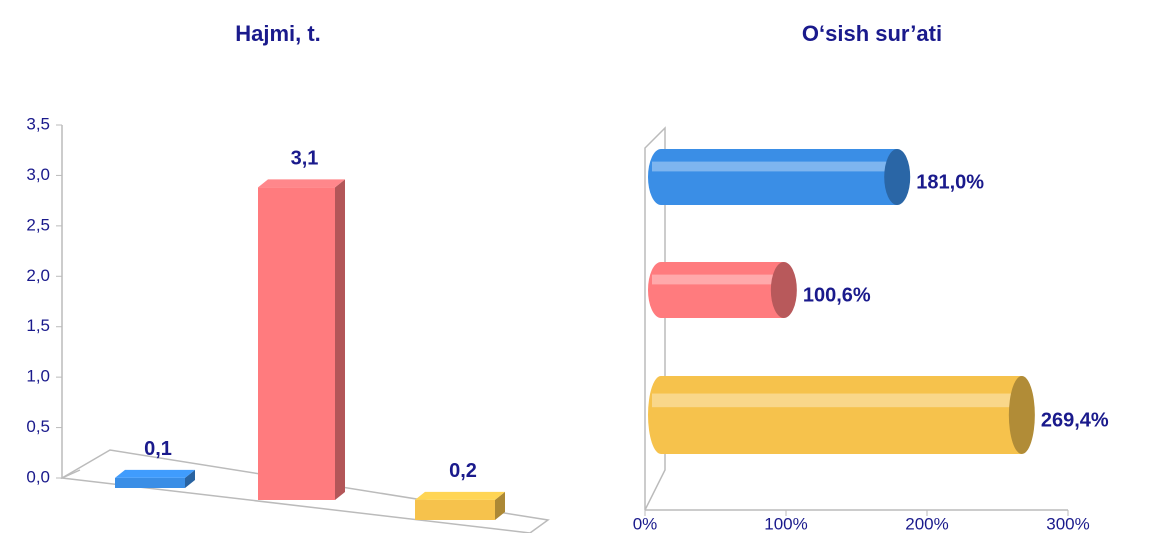  Describe the element at coordinates (38, 325) in the screenshot. I see `y-tick-label: 1,5` at that location.